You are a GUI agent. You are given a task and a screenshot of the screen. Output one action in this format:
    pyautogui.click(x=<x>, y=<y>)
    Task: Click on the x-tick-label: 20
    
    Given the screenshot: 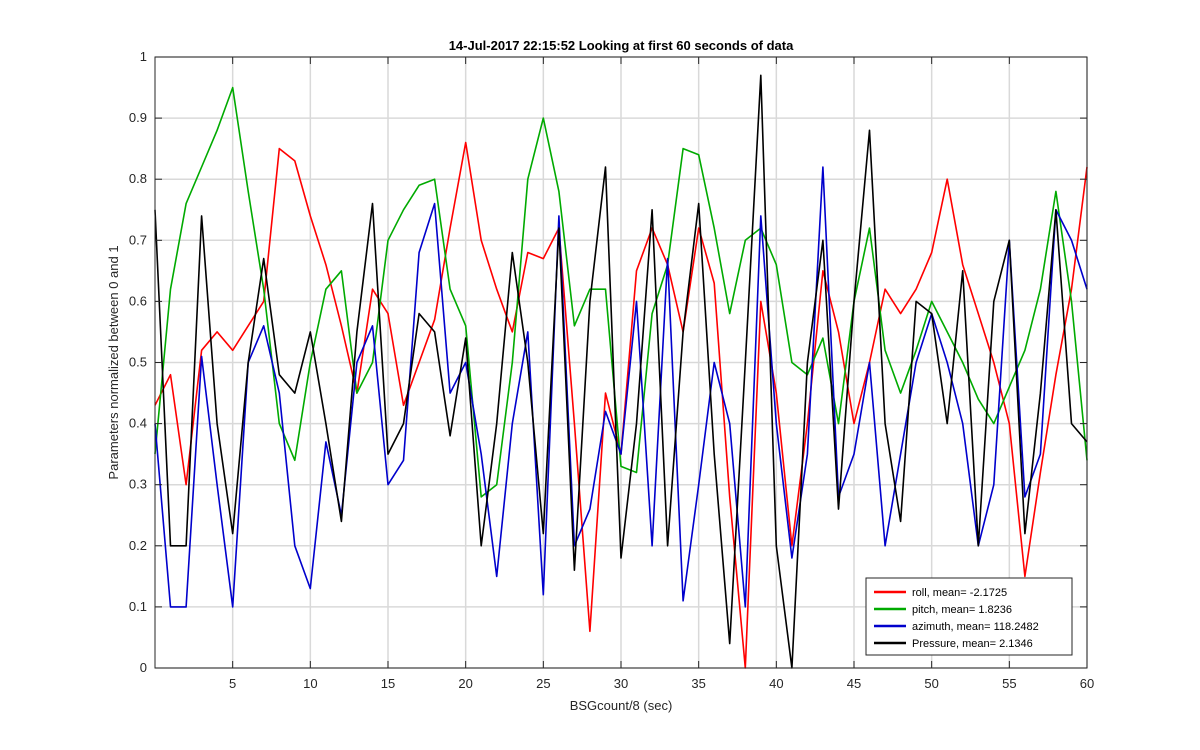 What is the action you would take?
    pyautogui.click(x=465, y=683)
    